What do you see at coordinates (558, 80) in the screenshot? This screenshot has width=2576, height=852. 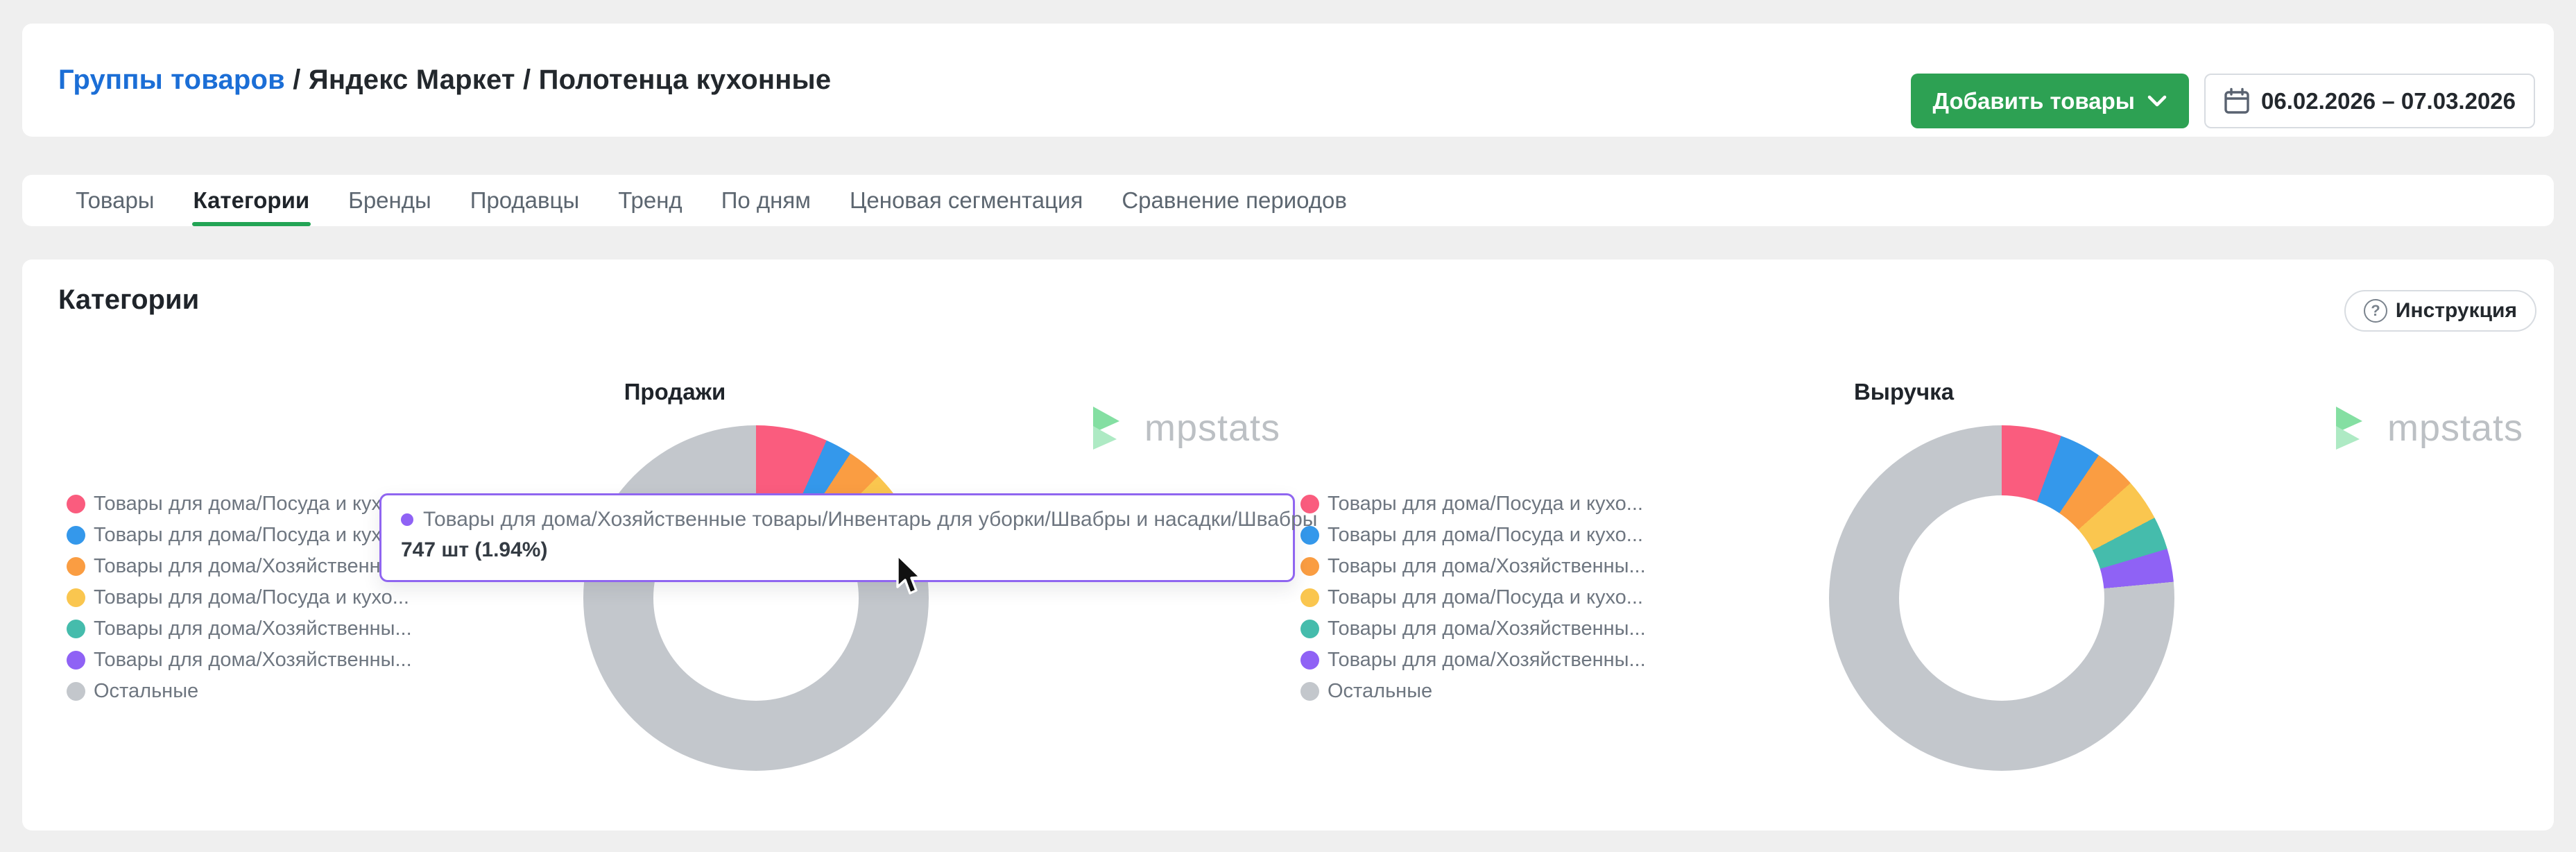 I see `breadcrumb-current: / Яндекс Маркет / Полотенца кухонные` at bounding box center [558, 80].